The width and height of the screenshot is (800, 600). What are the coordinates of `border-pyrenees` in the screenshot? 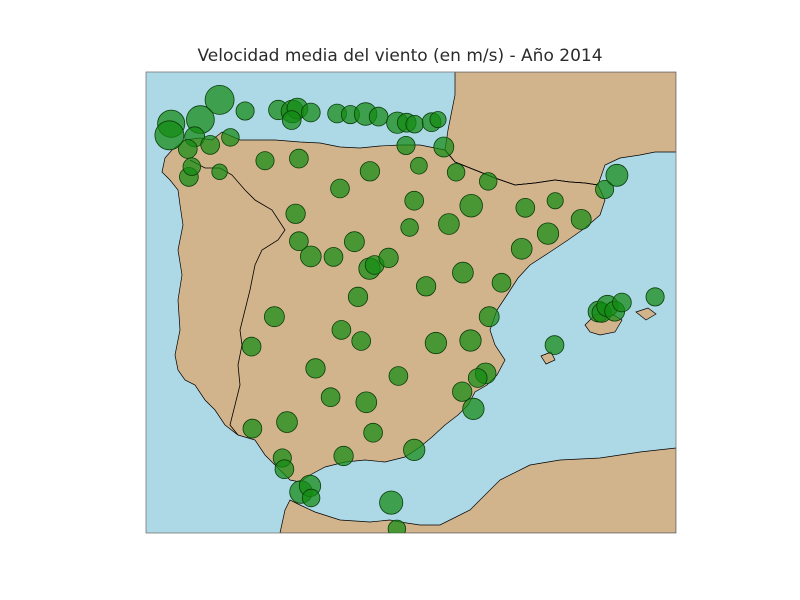 It's located at (521, 167).